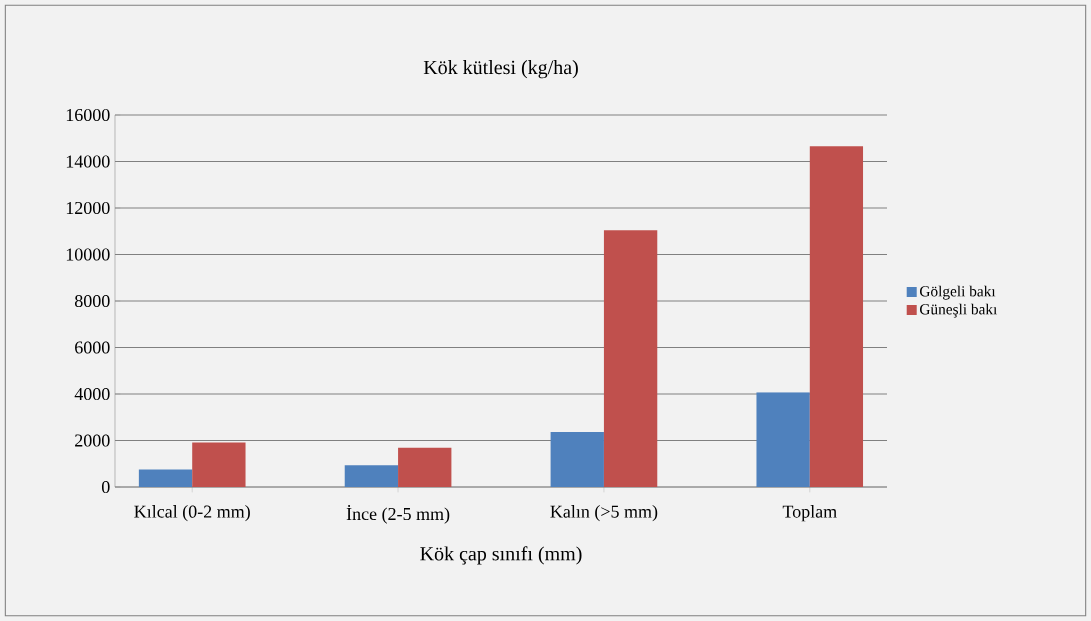 The image size is (1091, 621). What do you see at coordinates (92, 301) in the screenshot?
I see `y-tick-label: 8000` at bounding box center [92, 301].